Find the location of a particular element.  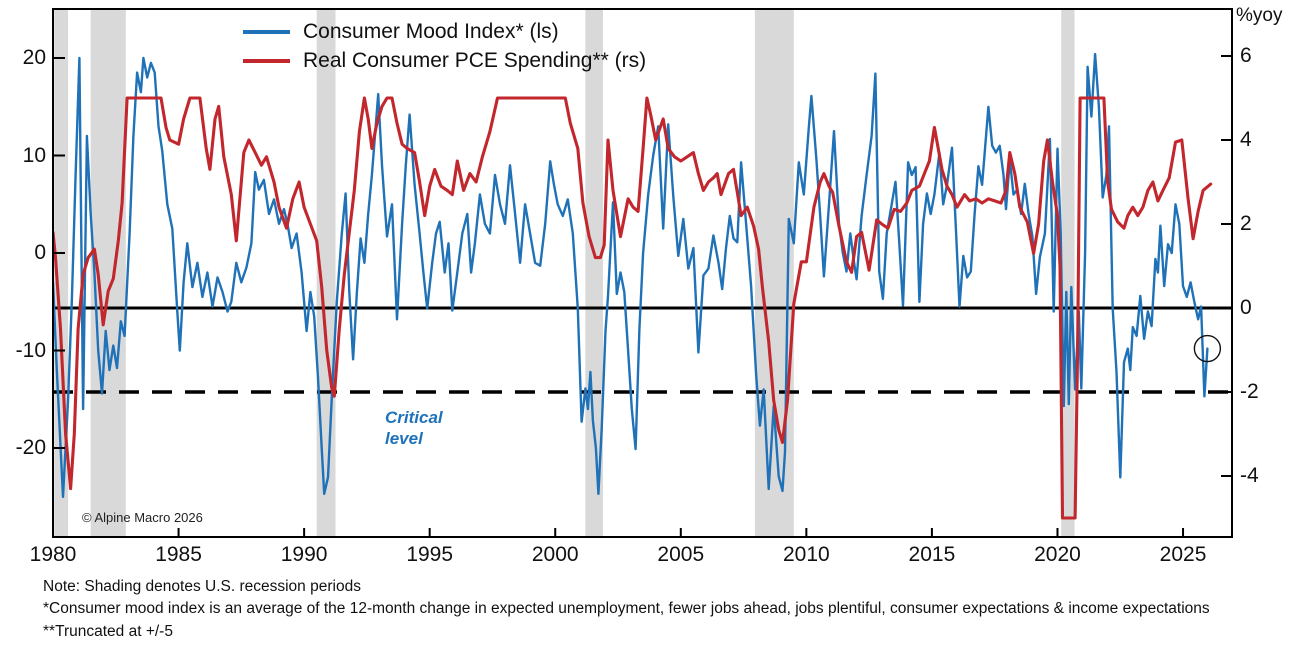

left-axis-tick-label: -10 is located at coordinates (30, 350).